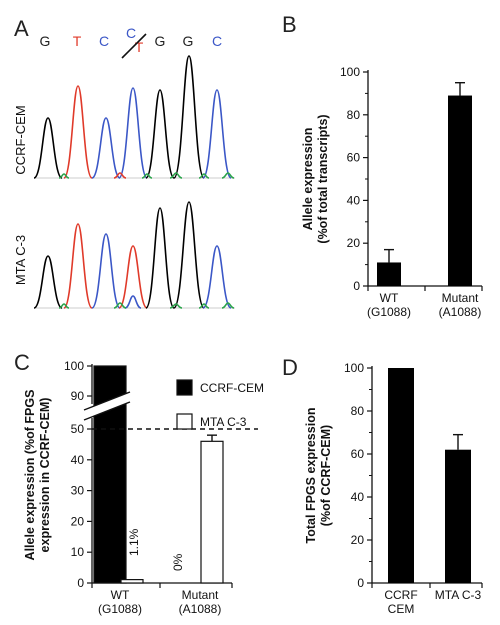 The width and height of the screenshot is (500, 625). I want to click on y-axis-title-line-1: Allele expression, so click(308, 179).